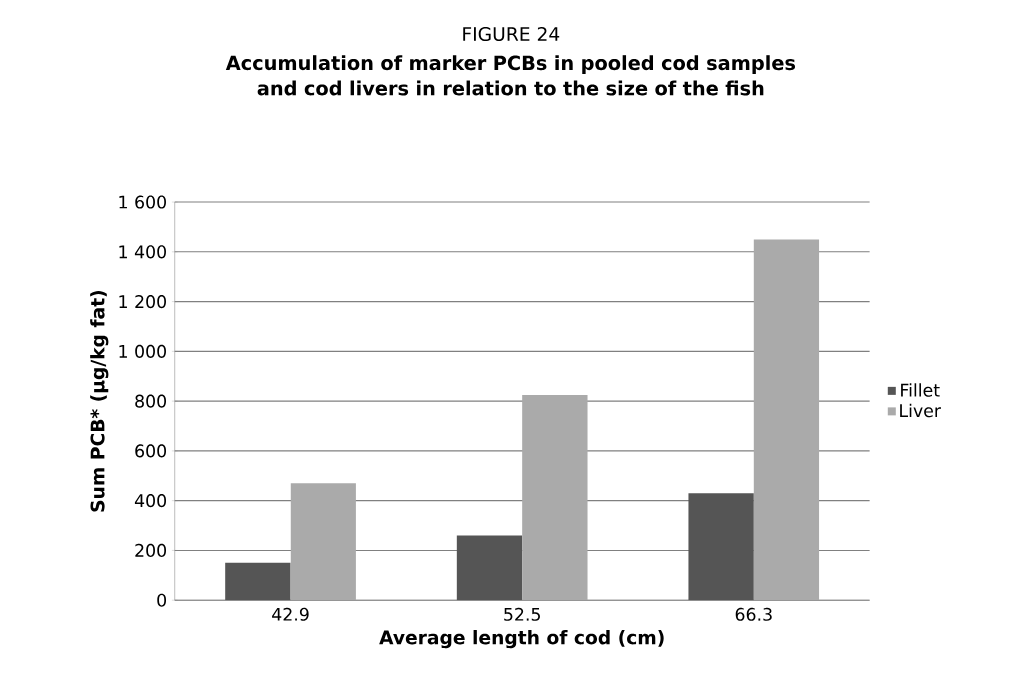  What do you see at coordinates (162, 600) in the screenshot?
I see `y-tick-label: 0` at bounding box center [162, 600].